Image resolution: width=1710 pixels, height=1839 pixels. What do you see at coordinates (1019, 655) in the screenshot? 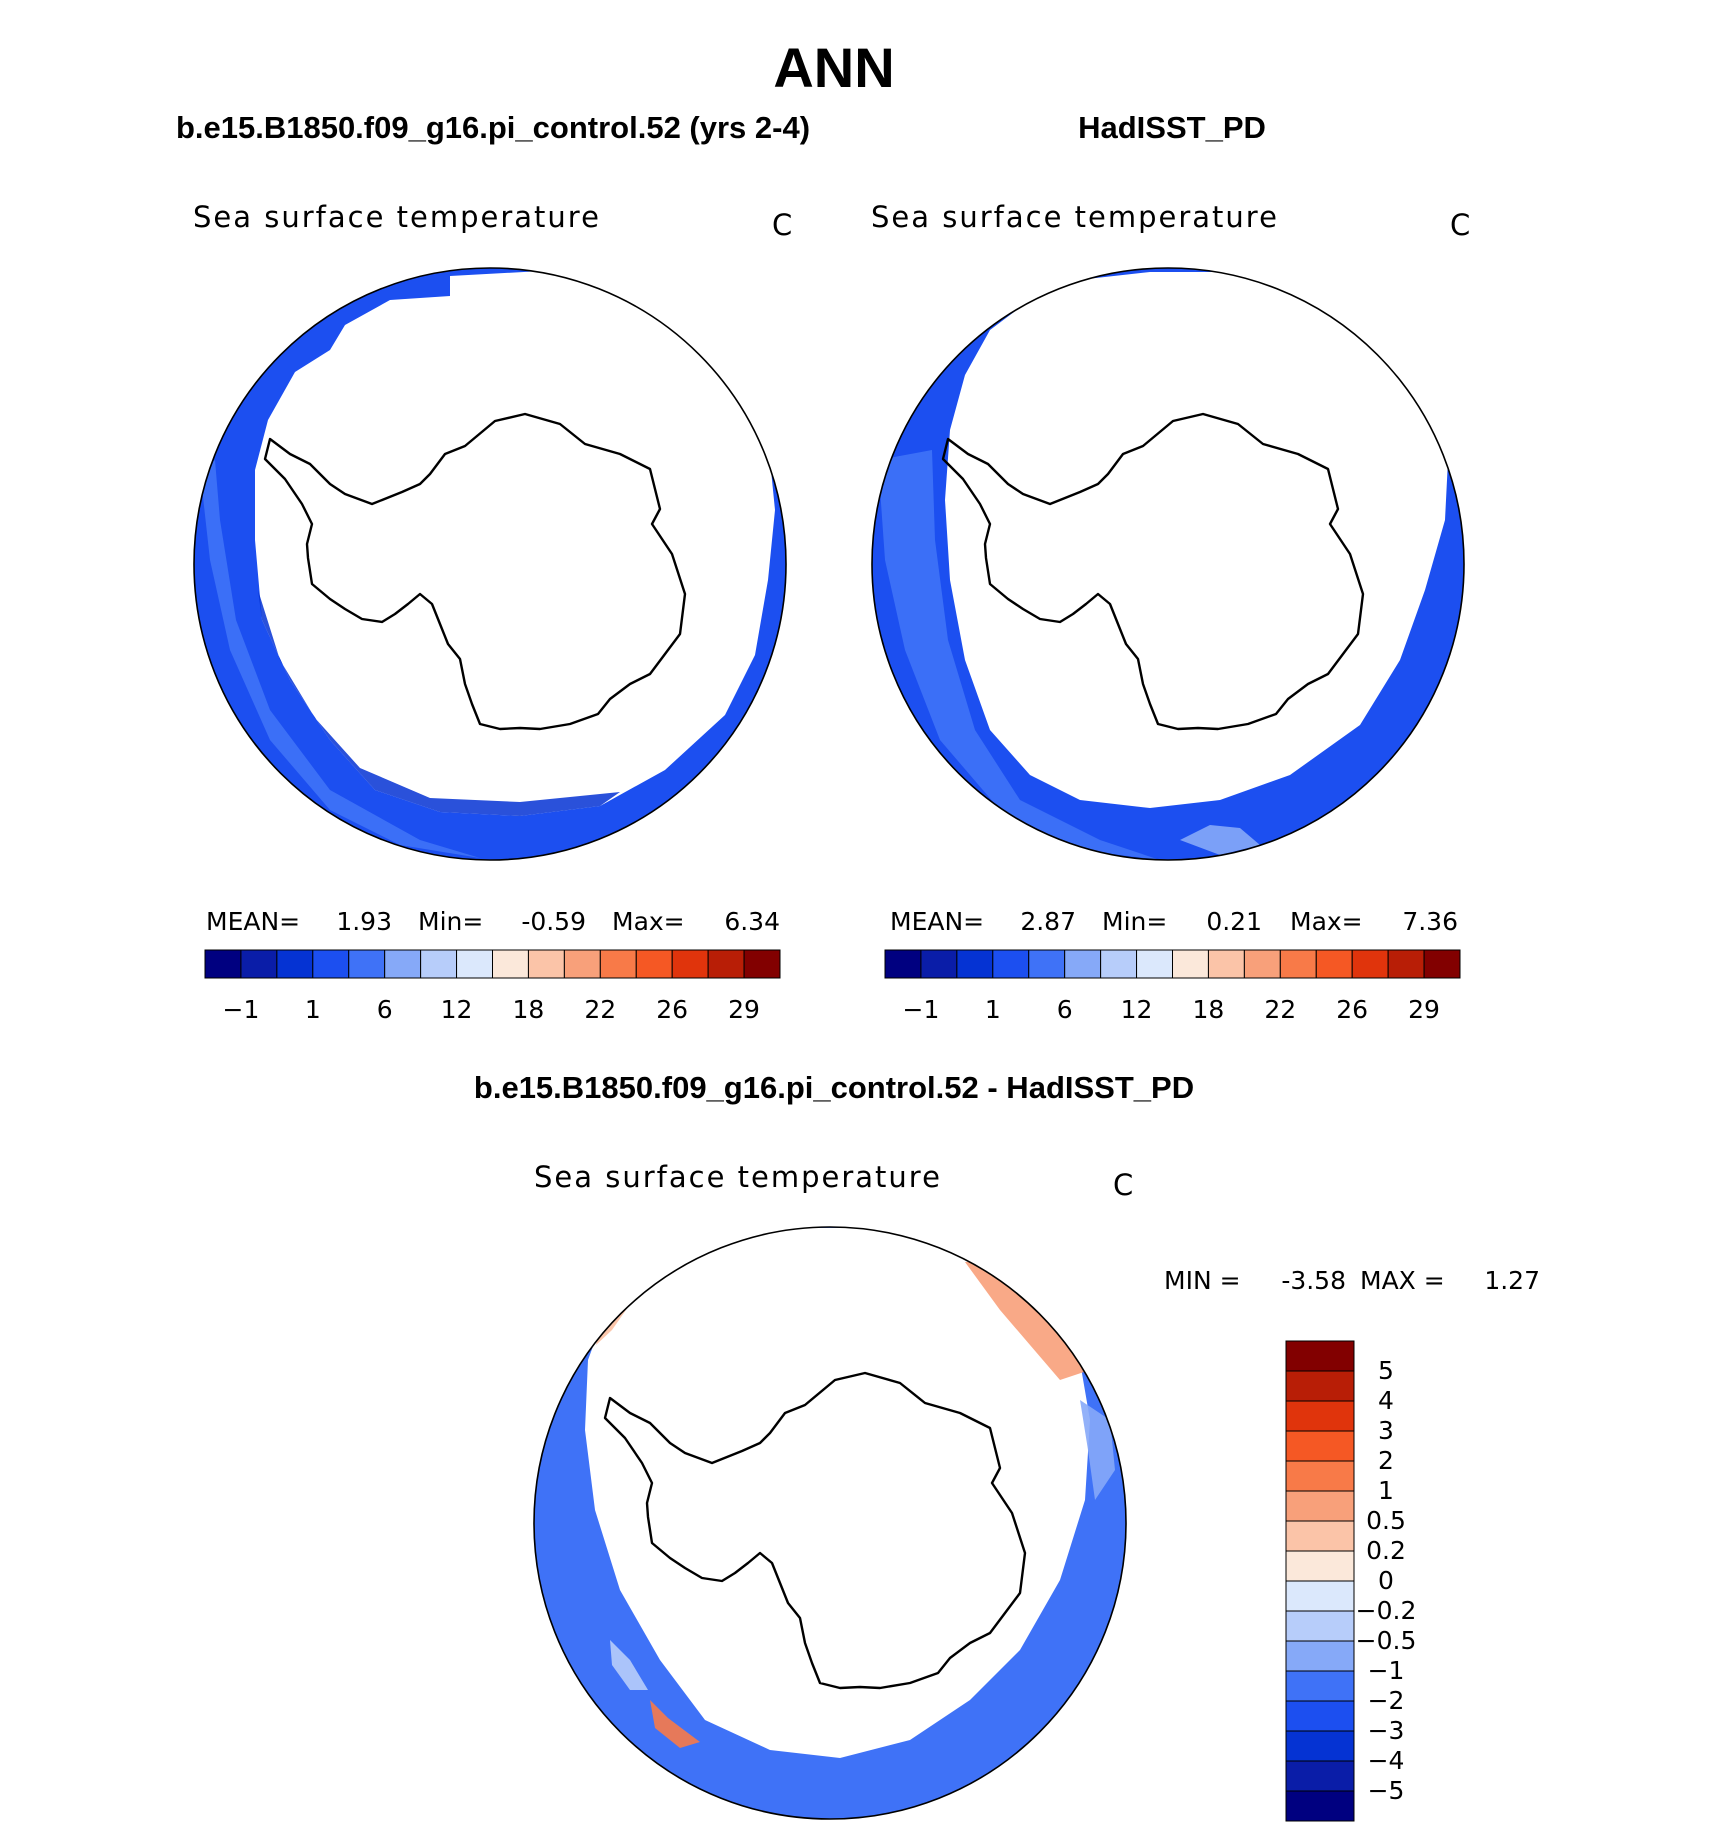
I see `obs-warm-band` at bounding box center [1019, 655].